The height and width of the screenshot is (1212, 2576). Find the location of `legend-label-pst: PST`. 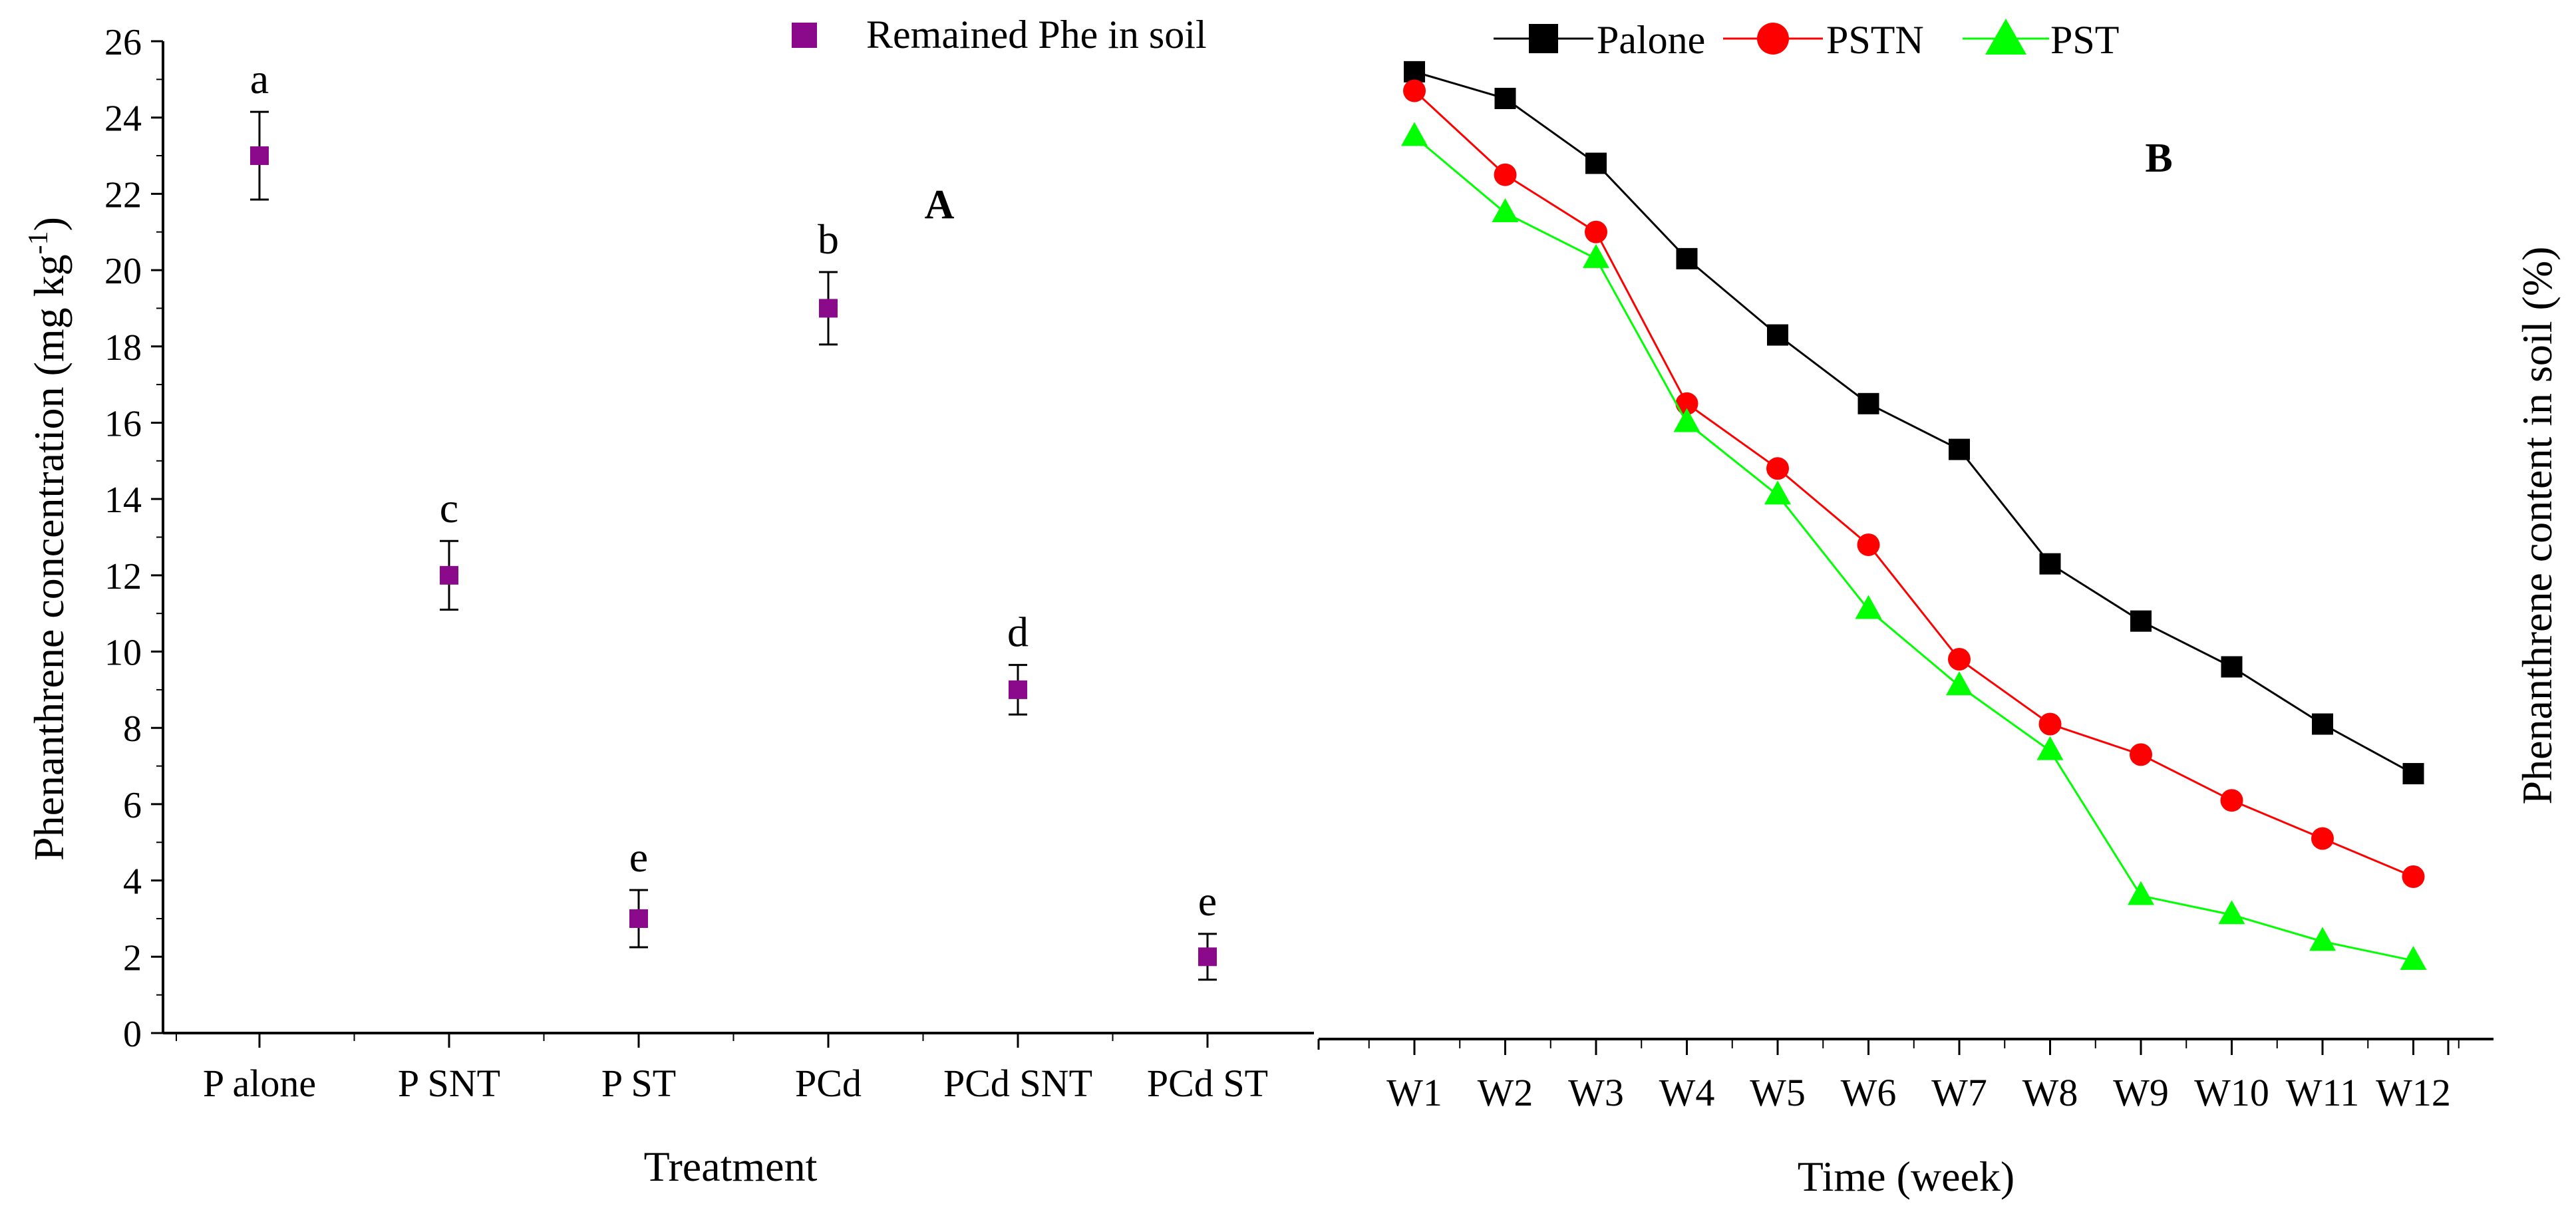

legend-label-pst: PST is located at coordinates (2084, 40).